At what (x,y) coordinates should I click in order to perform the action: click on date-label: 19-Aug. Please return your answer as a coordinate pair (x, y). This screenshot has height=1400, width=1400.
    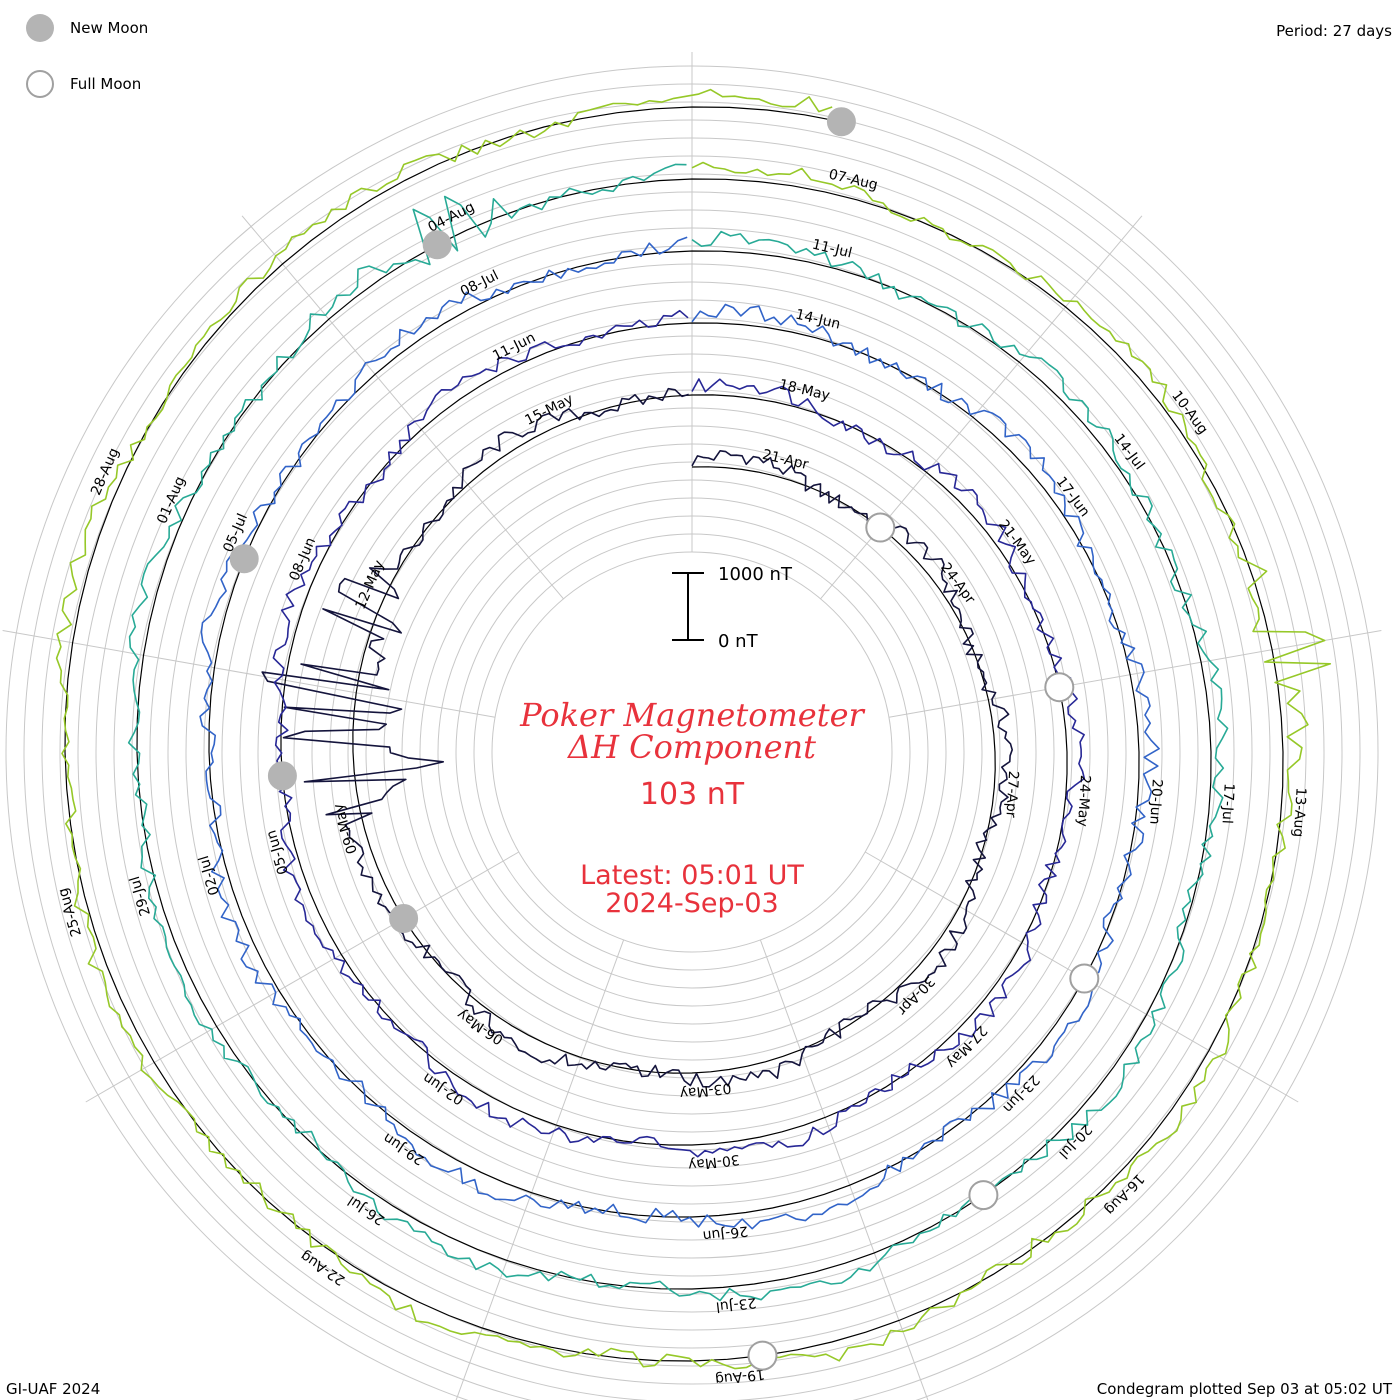
    Looking at the image, I should click on (739, 1377).